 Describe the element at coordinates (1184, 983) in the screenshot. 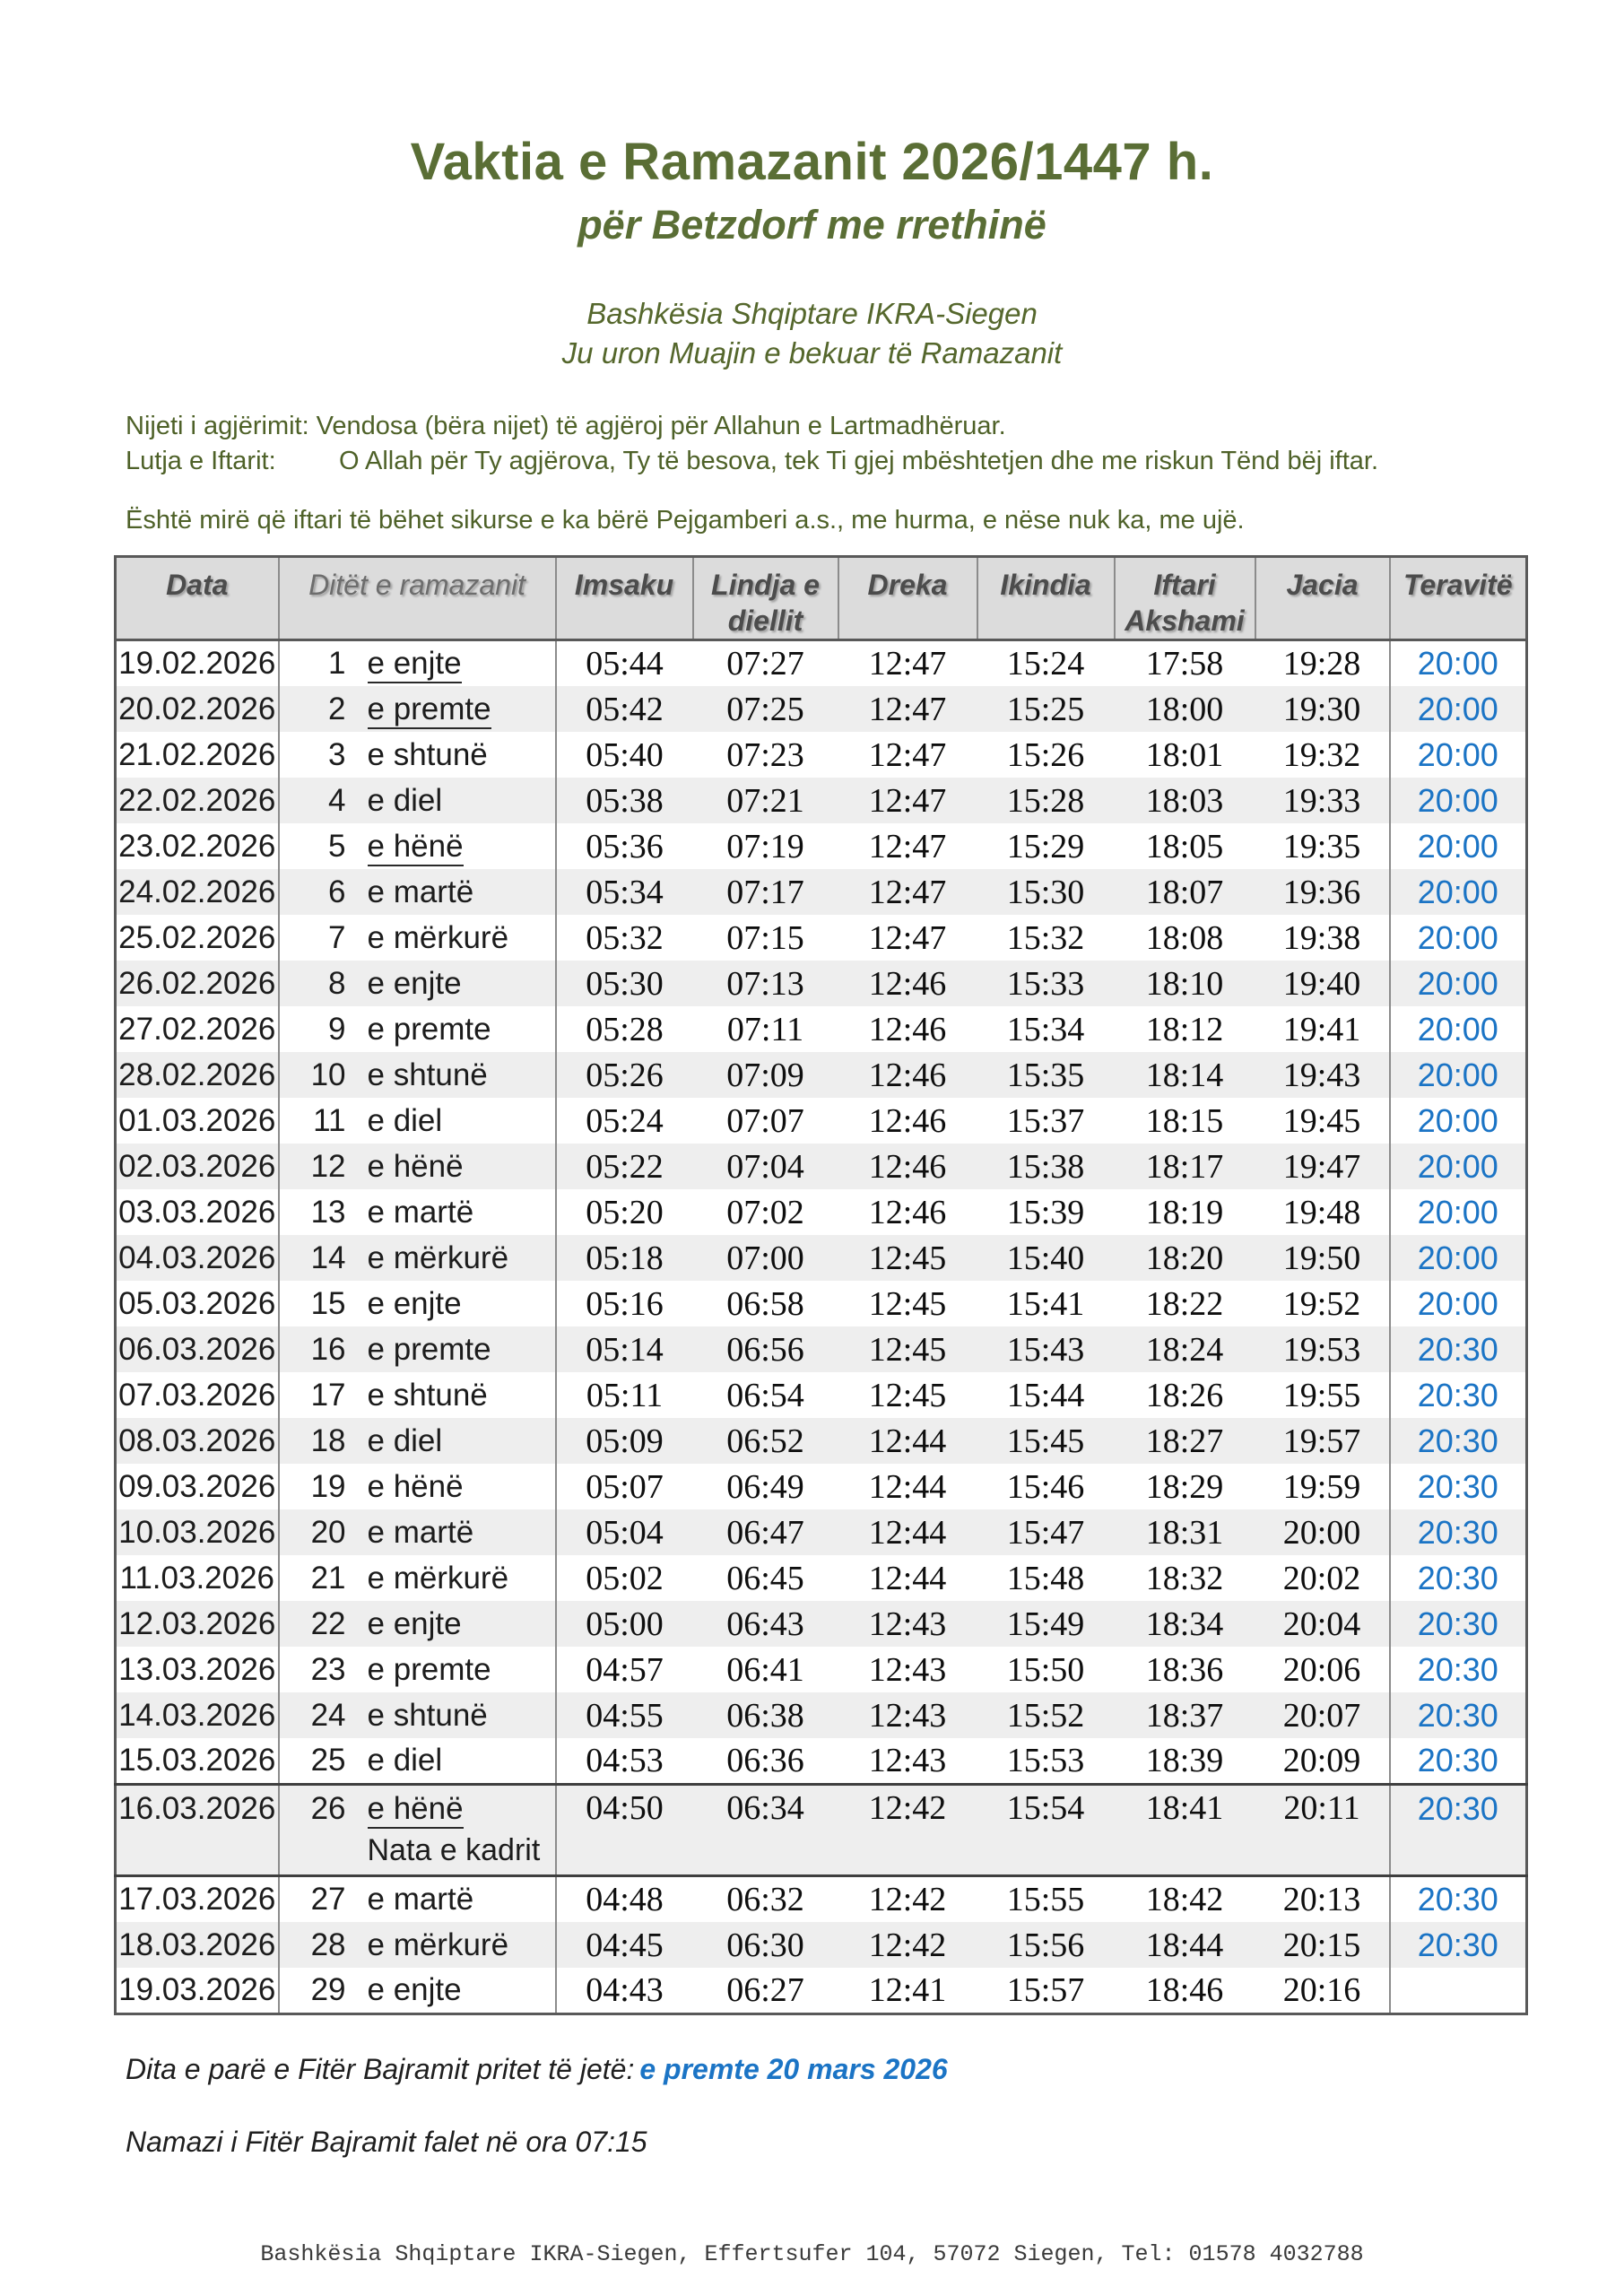

I see `time-cell: 18:10` at that location.